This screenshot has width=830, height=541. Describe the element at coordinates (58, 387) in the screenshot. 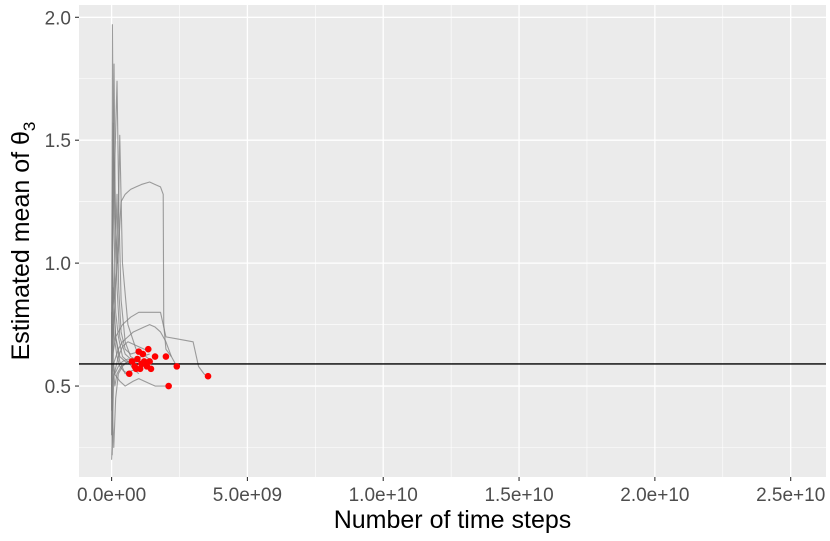

I see `y-tick-label: 0.5` at that location.